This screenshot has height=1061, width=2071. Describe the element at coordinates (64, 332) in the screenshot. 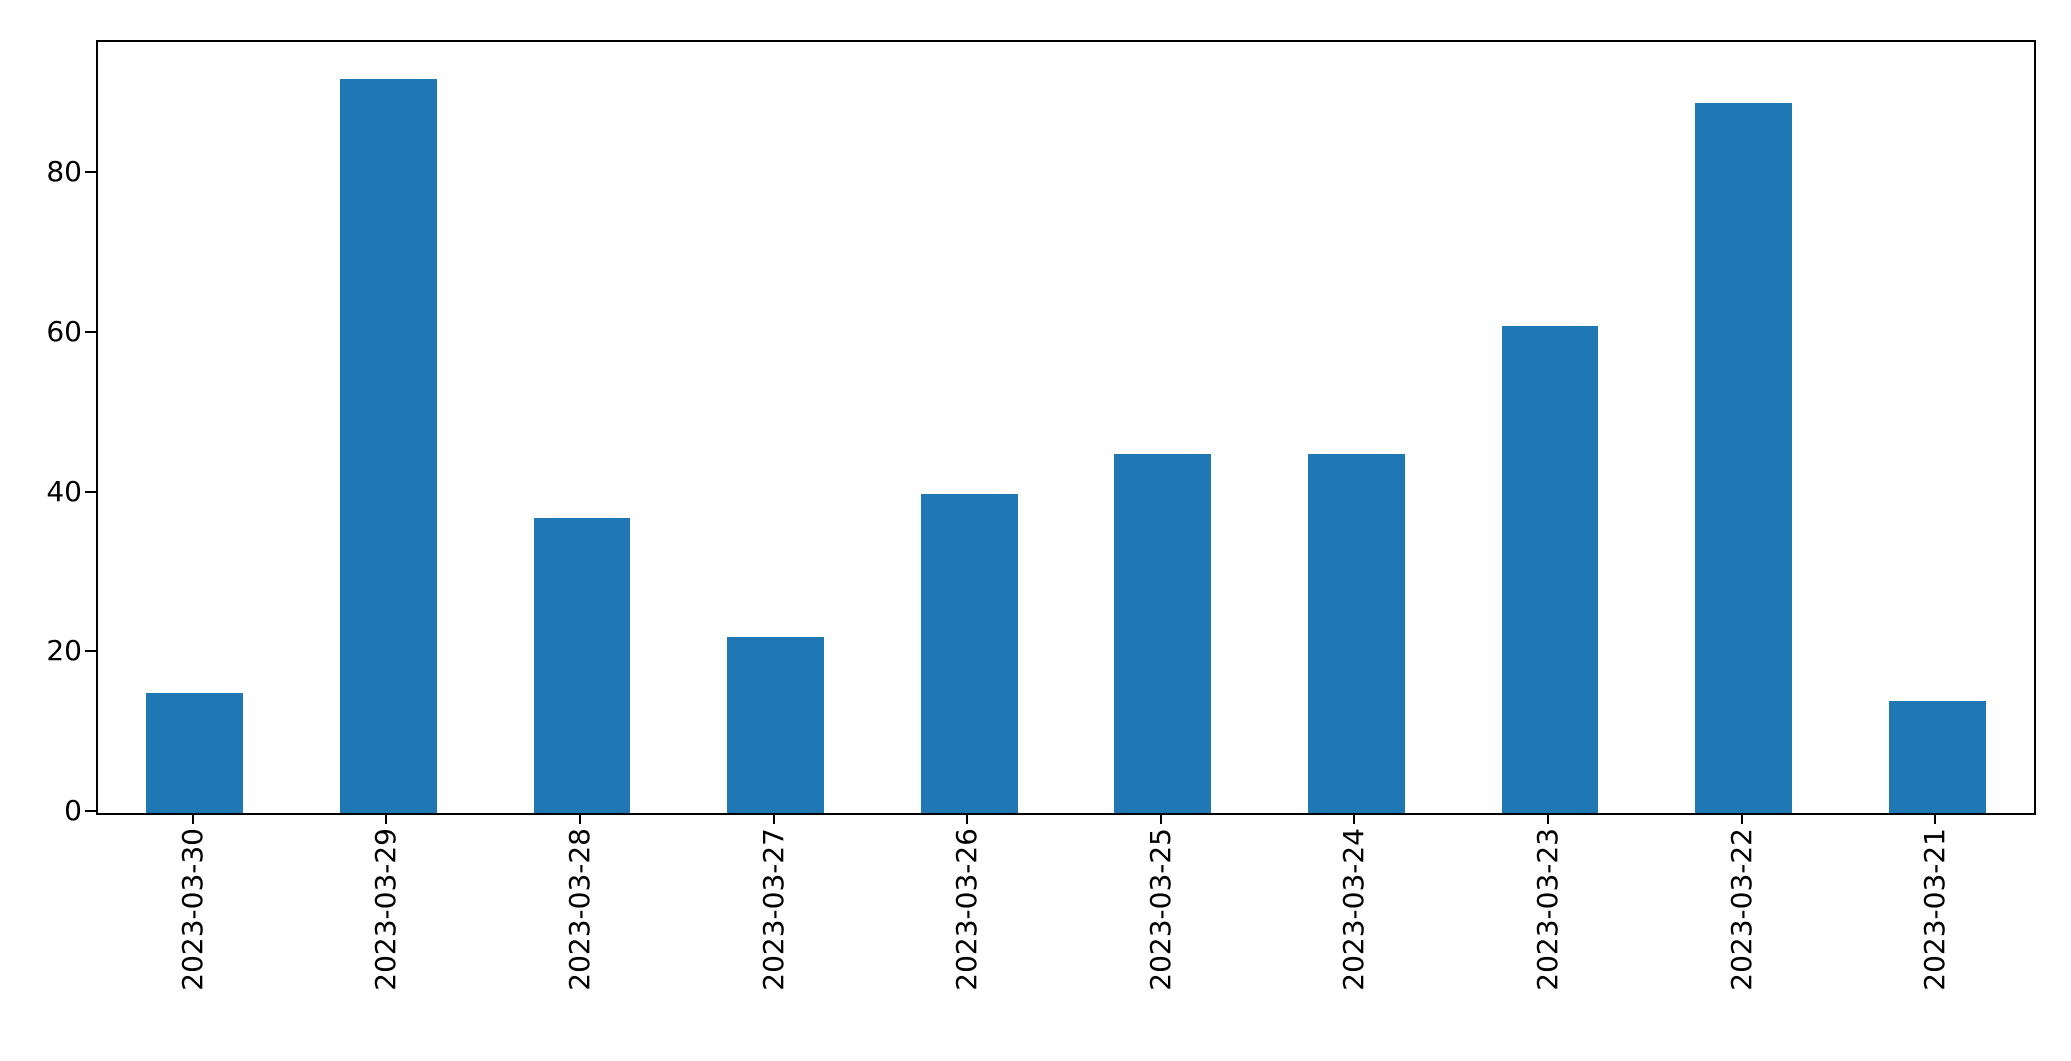

I see `y-tick-label-60: 60` at that location.